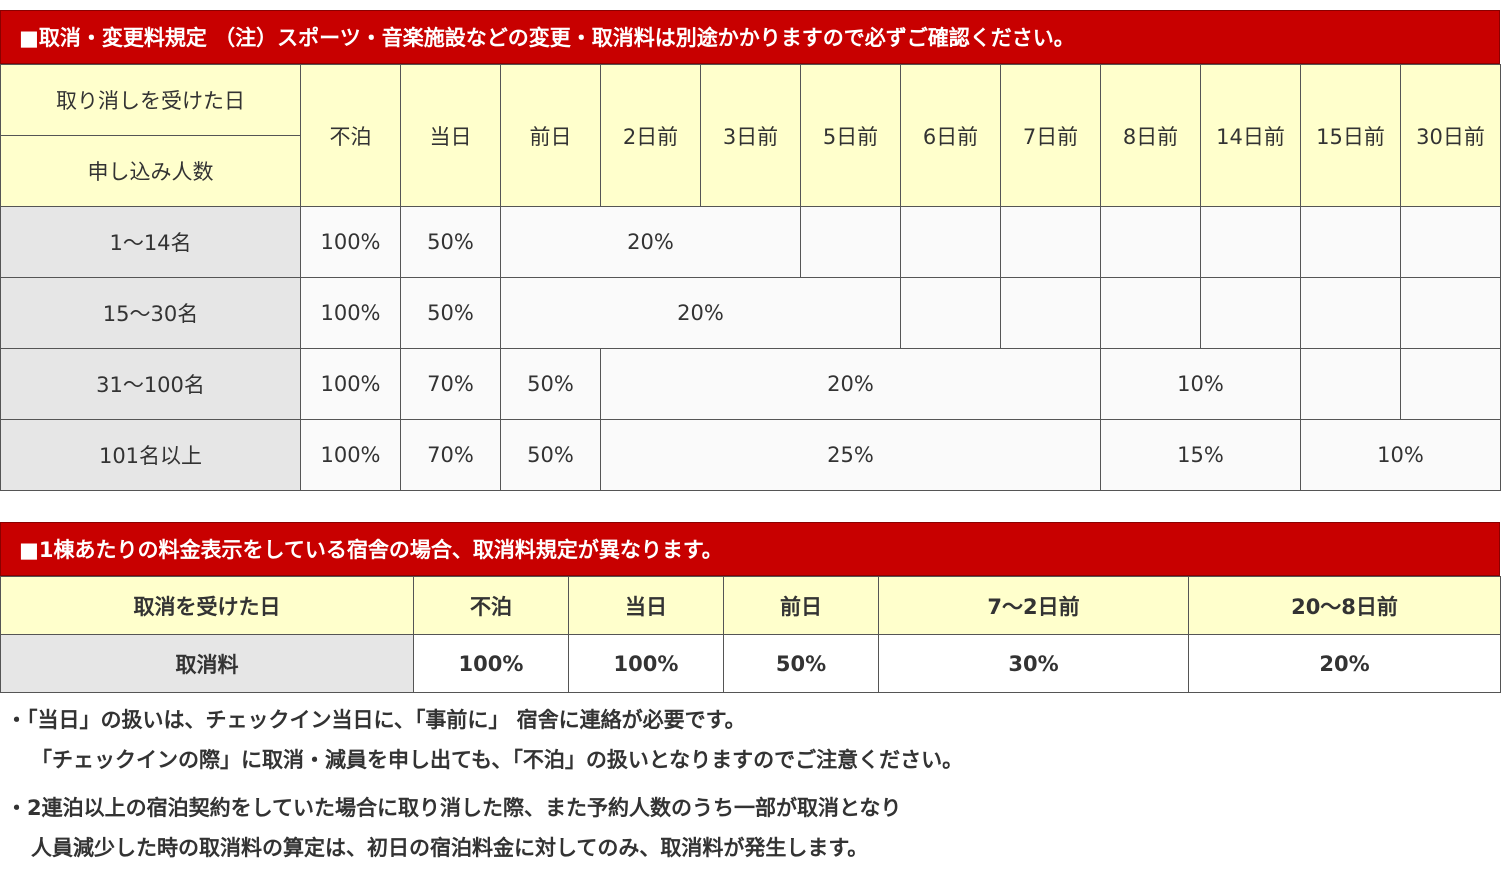 The width and height of the screenshot is (1511, 876). What do you see at coordinates (750, 135) in the screenshot?
I see `col-header: 3日前` at bounding box center [750, 135].